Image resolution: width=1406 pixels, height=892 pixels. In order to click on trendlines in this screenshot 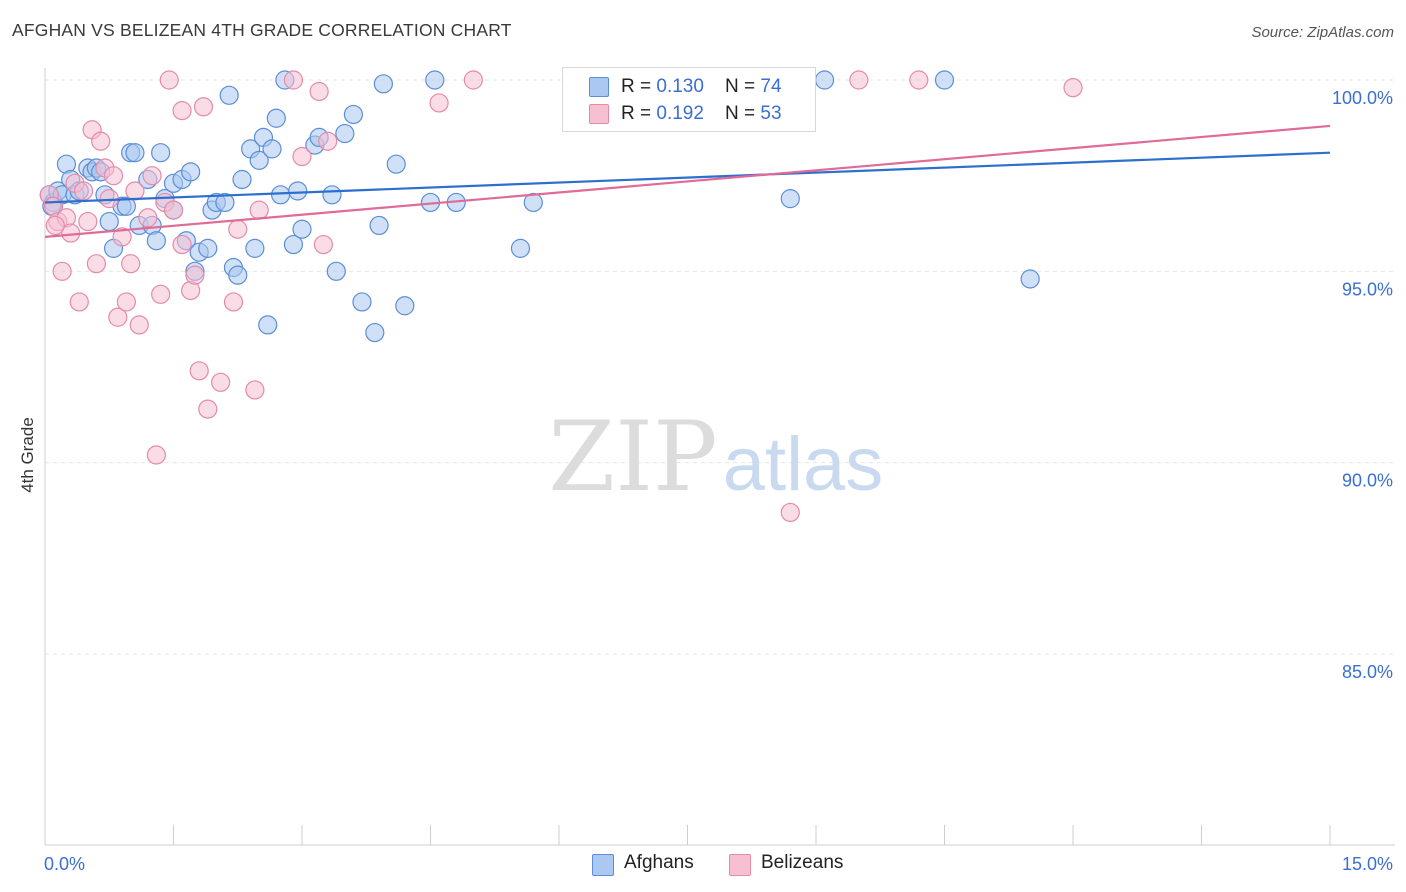, I will do `click(687, 181)`.